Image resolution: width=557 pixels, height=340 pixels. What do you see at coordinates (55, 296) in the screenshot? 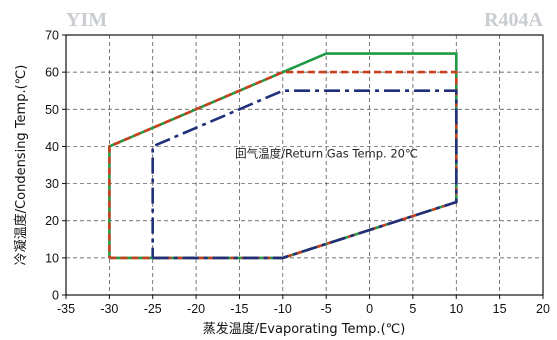
I see `y-tick-label: 0` at bounding box center [55, 296].